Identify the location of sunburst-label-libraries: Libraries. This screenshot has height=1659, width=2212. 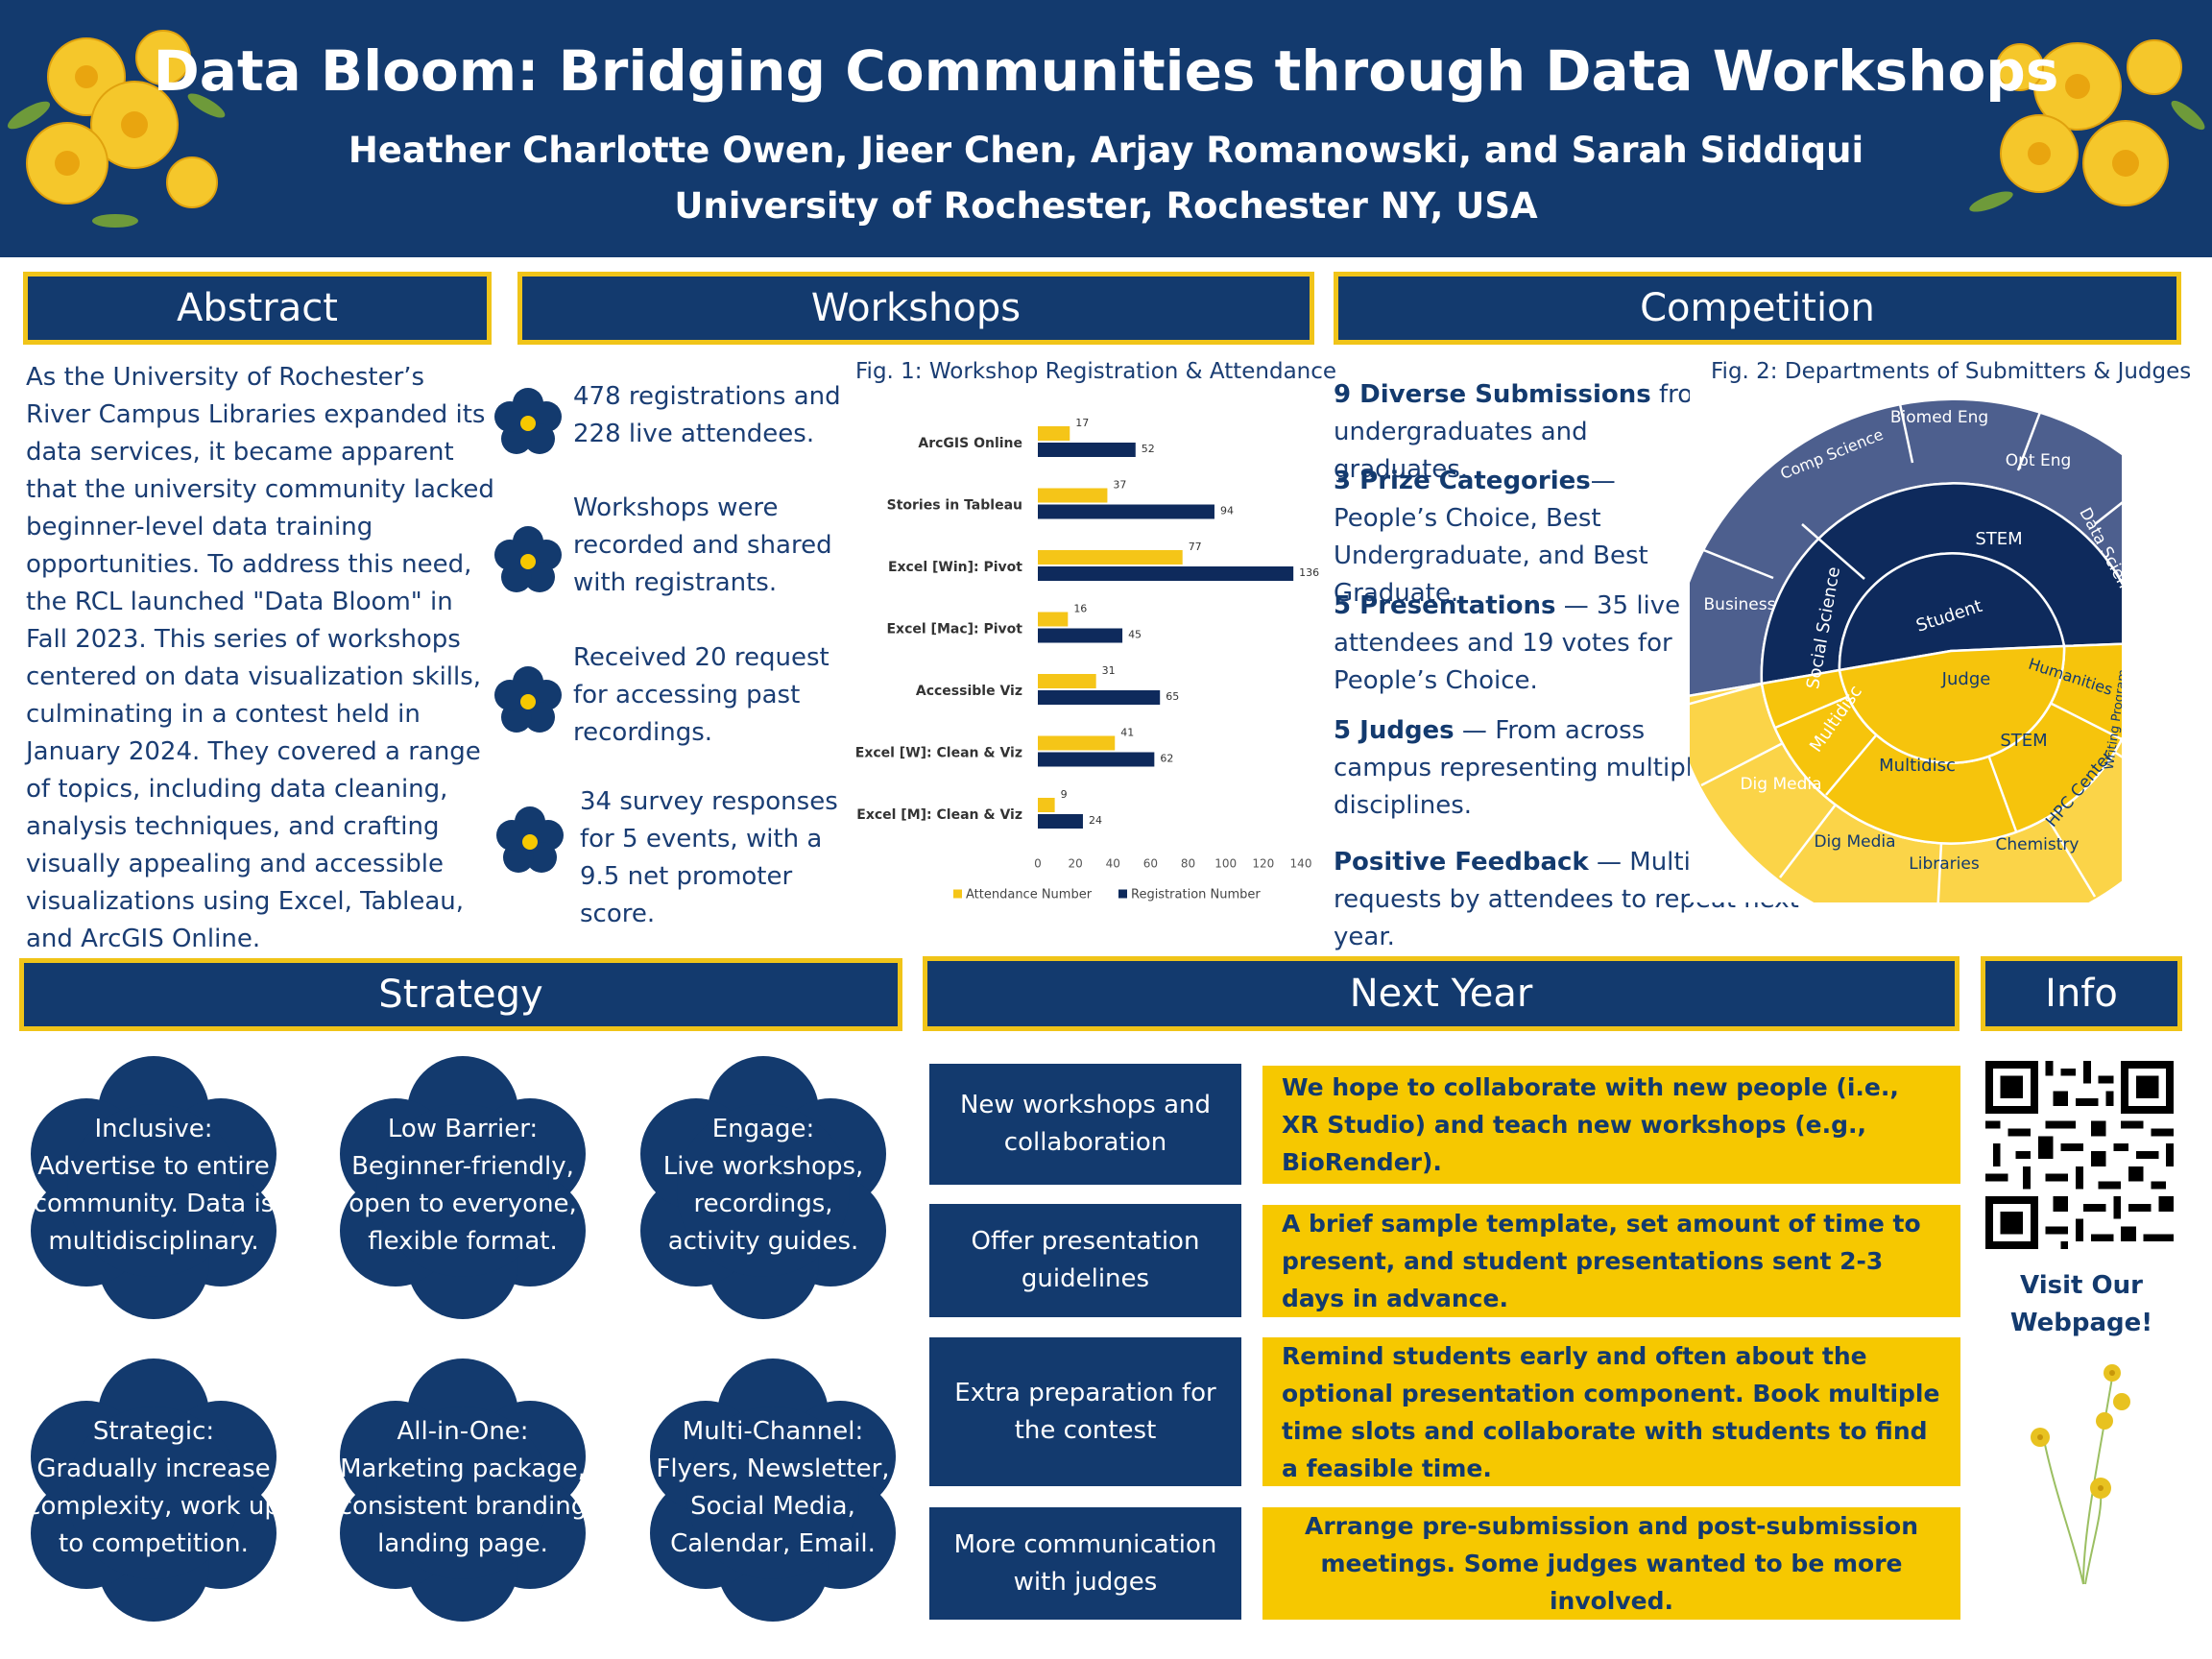
(1945, 864).